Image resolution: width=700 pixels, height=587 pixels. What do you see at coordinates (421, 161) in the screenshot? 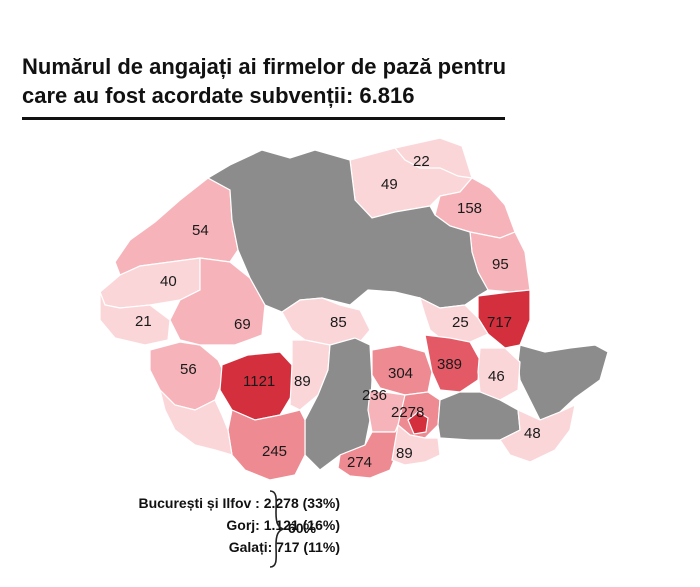
I see `county-value: 22` at bounding box center [421, 161].